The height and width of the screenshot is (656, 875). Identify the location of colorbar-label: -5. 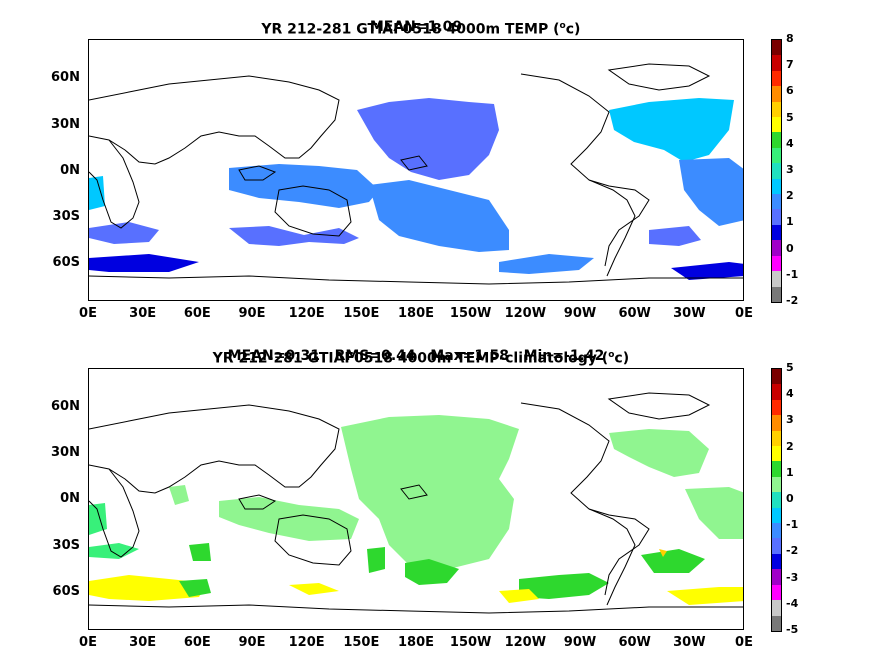
(792, 629).